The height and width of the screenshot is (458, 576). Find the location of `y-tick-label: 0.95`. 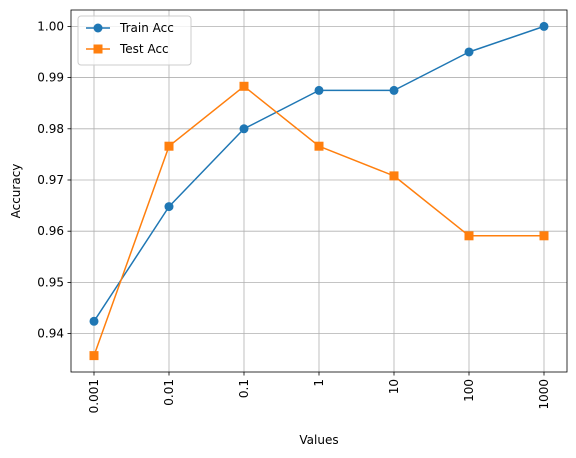

y-tick-label: 0.95 is located at coordinates (50, 282).